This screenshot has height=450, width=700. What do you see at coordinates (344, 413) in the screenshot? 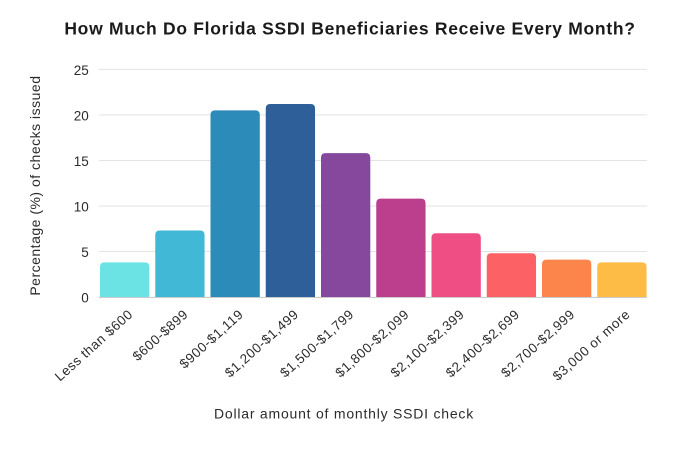
I see `svg-text:Dollar amount of monthly SSDI: Dollar amount of monthly SSDI check` at bounding box center [344, 413].